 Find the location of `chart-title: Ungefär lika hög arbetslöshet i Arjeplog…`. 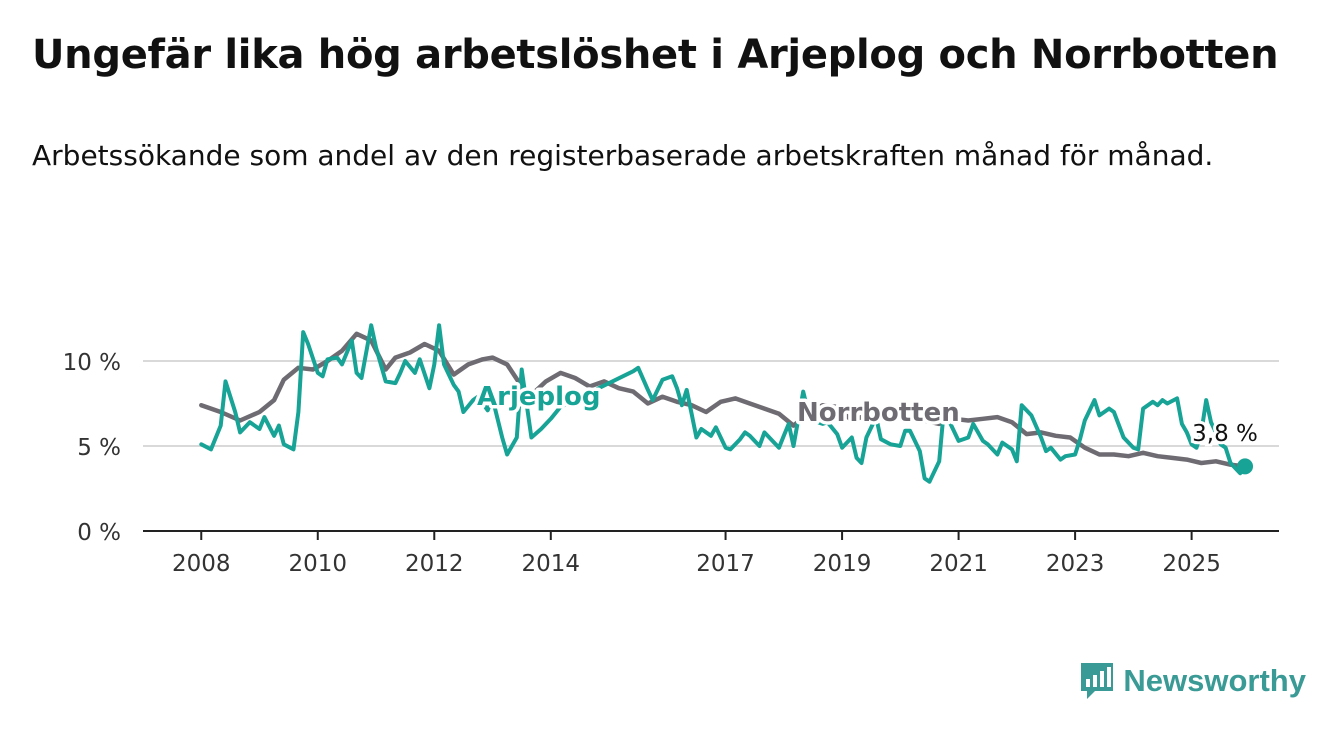

chart-title: Ungefär lika hög arbetslöshet i Arjeplog… is located at coordinates (655, 55).